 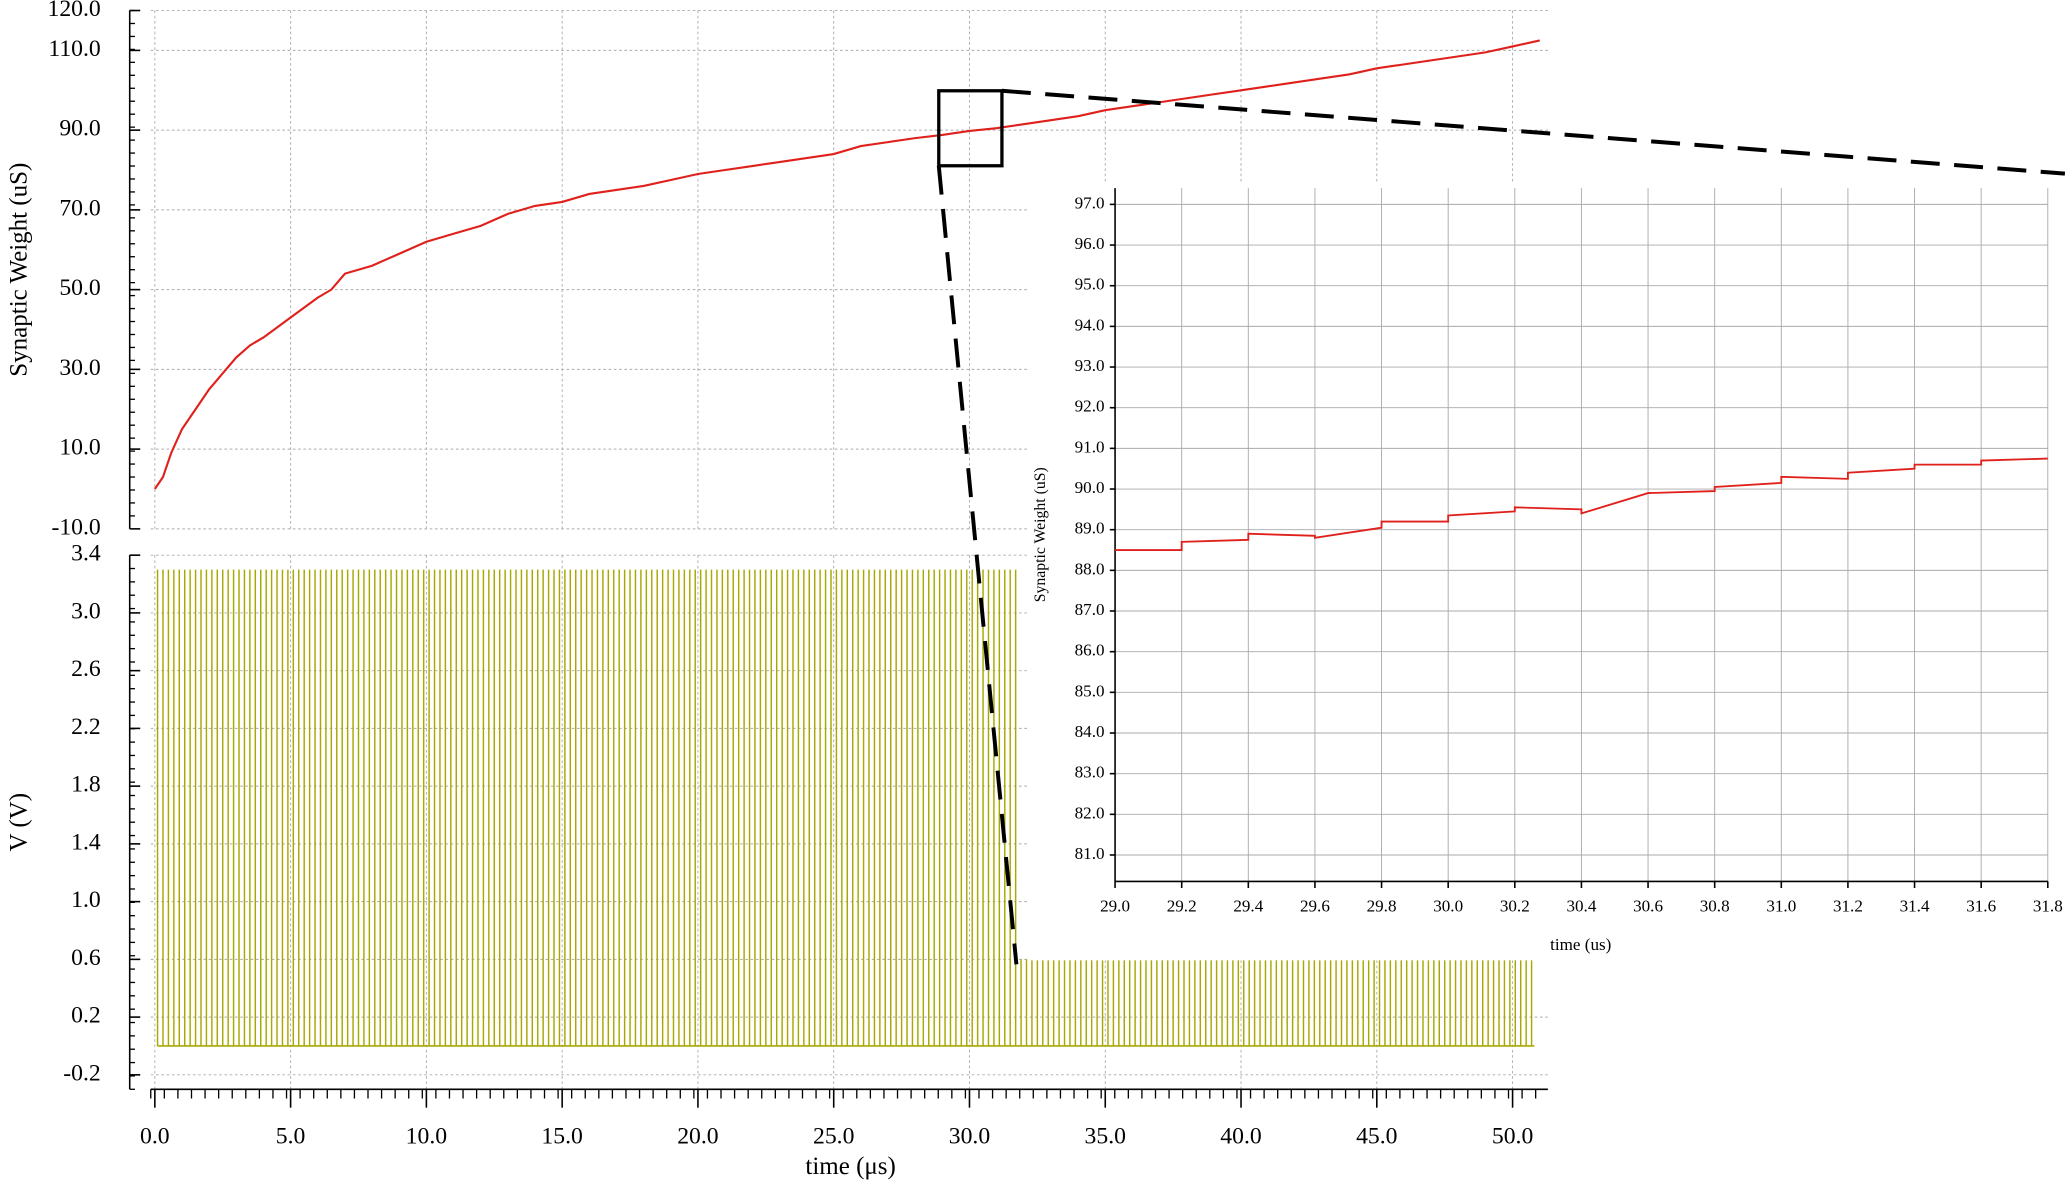 What do you see at coordinates (1090, 202) in the screenshot?
I see `y-tick-label: 97.0` at bounding box center [1090, 202].